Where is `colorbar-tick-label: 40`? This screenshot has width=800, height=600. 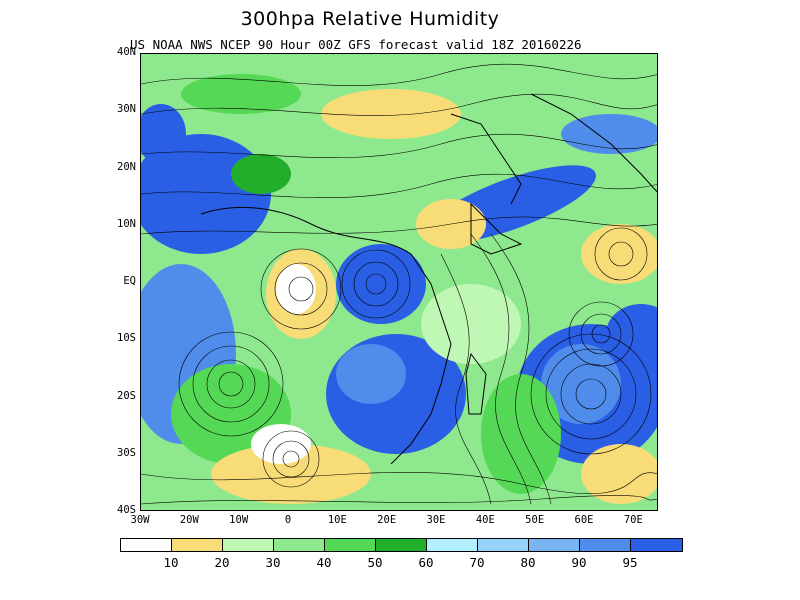 colorbar-tick-label: 40 is located at coordinates (324, 562).